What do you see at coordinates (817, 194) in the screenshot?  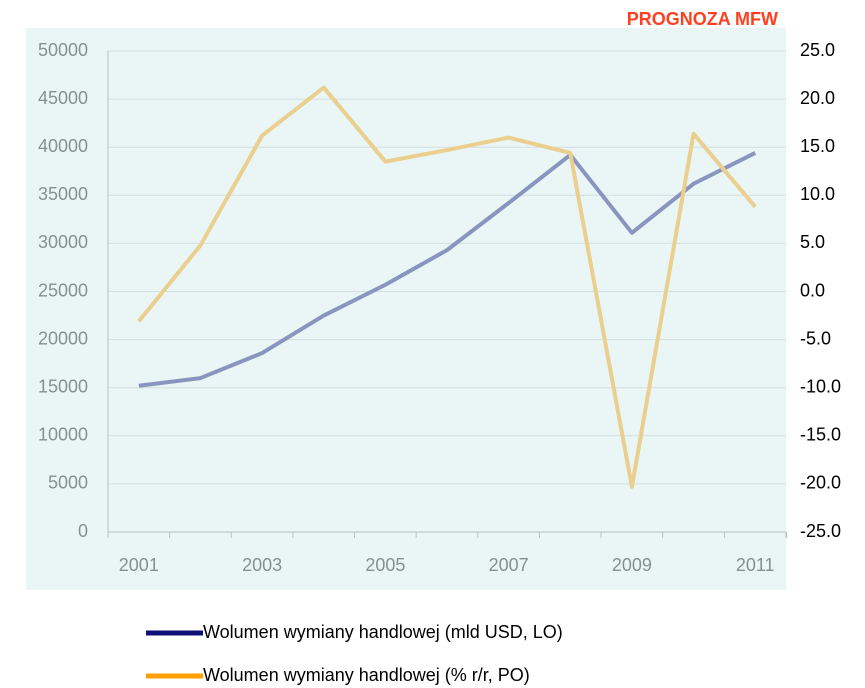 I see `y2-tick-label: 10.0` at bounding box center [817, 194].